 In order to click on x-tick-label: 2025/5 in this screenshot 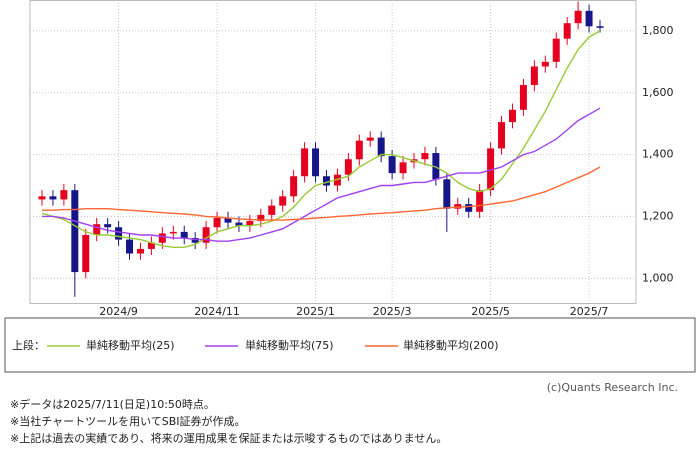, I will do `click(490, 311)`.